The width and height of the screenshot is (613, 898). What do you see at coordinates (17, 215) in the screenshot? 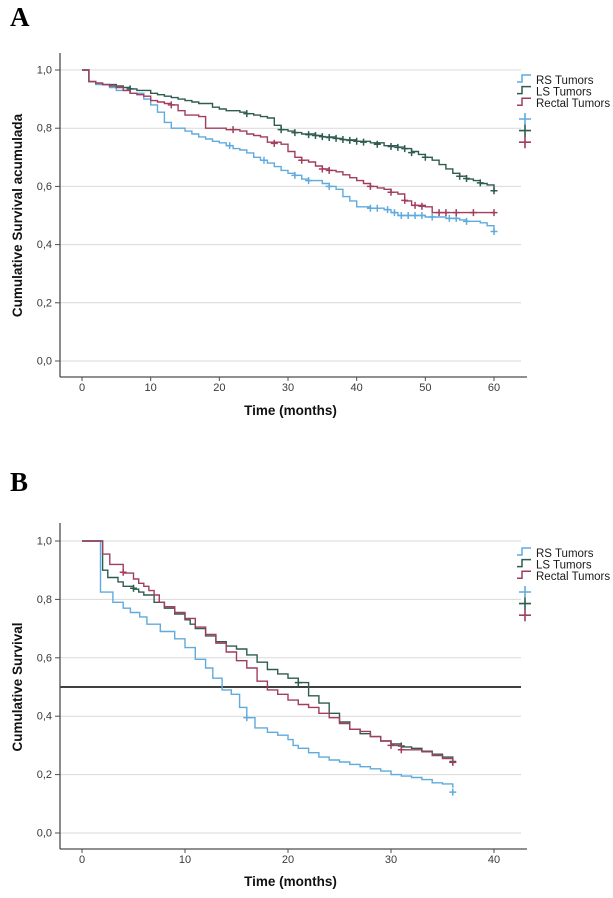
I see `y-axis-title: Cumulative Survival acumulada` at bounding box center [17, 215].